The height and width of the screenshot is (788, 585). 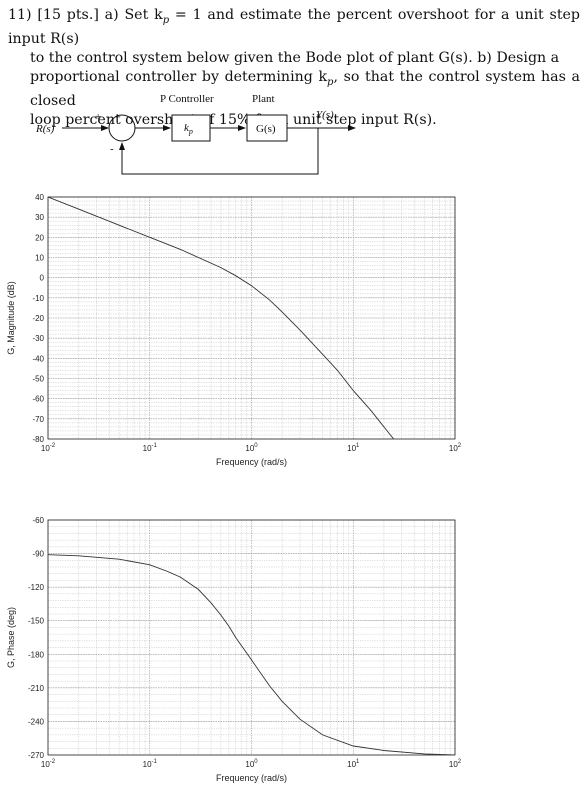 What do you see at coordinates (42, 278) in the screenshot?
I see `y-tick-label: 0` at bounding box center [42, 278].